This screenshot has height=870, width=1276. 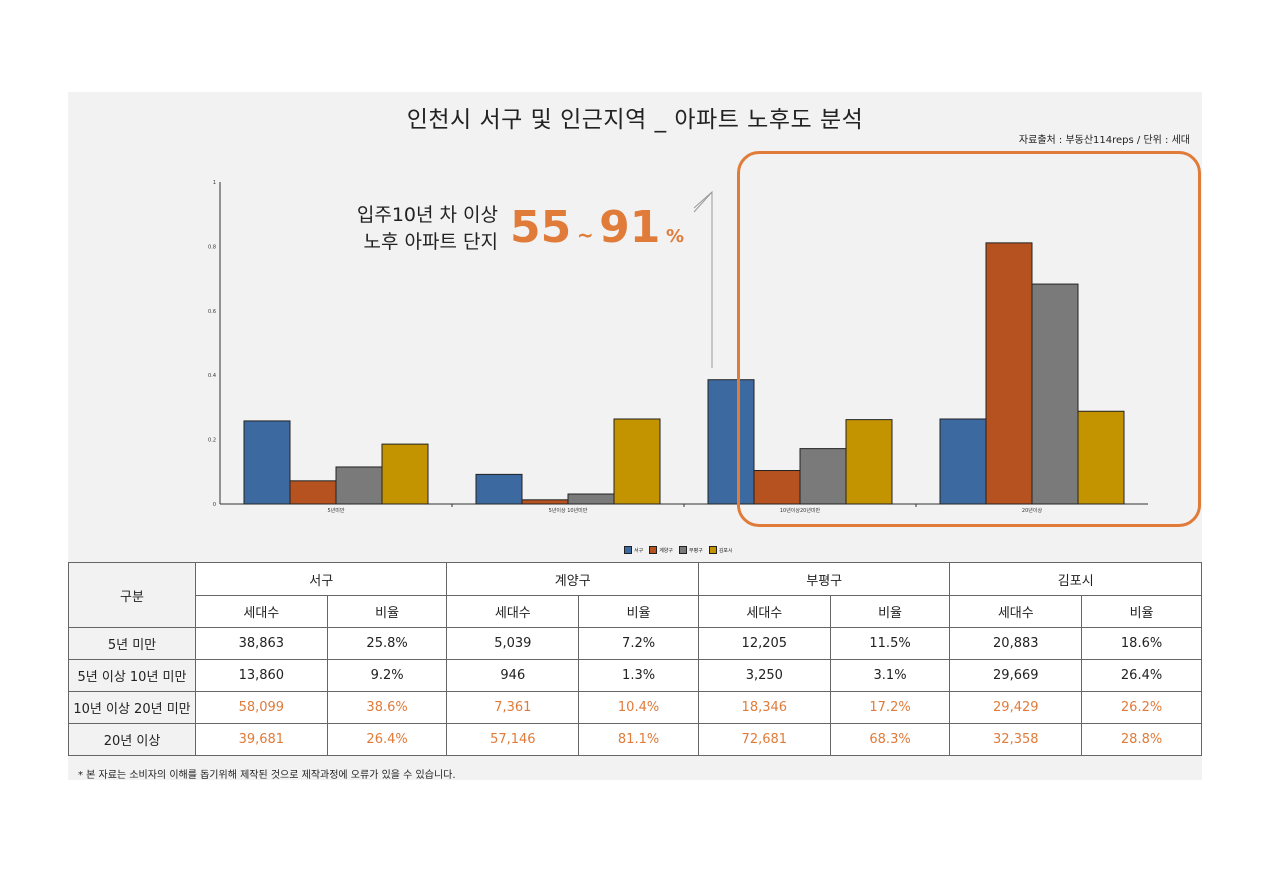 I want to click on table-cell: 32,358, so click(x=1016, y=739).